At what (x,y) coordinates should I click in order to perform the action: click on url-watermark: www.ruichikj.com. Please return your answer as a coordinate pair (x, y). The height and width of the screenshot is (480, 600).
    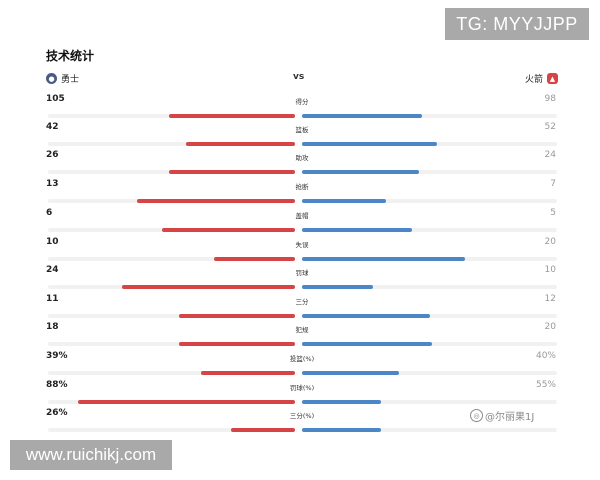
    Looking at the image, I should click on (91, 455).